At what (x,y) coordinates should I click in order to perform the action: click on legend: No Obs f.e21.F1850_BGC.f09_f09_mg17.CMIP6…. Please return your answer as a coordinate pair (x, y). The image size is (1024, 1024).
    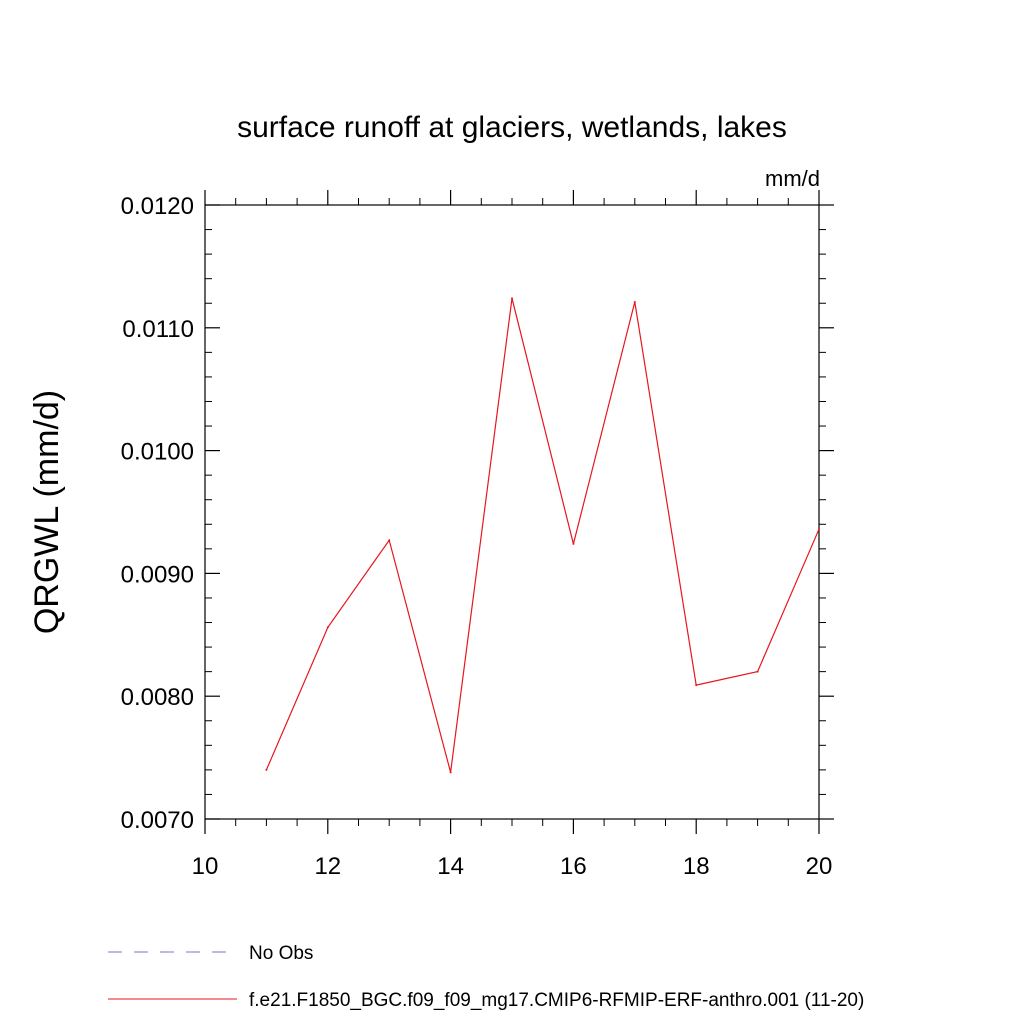
    Looking at the image, I should click on (486, 977).